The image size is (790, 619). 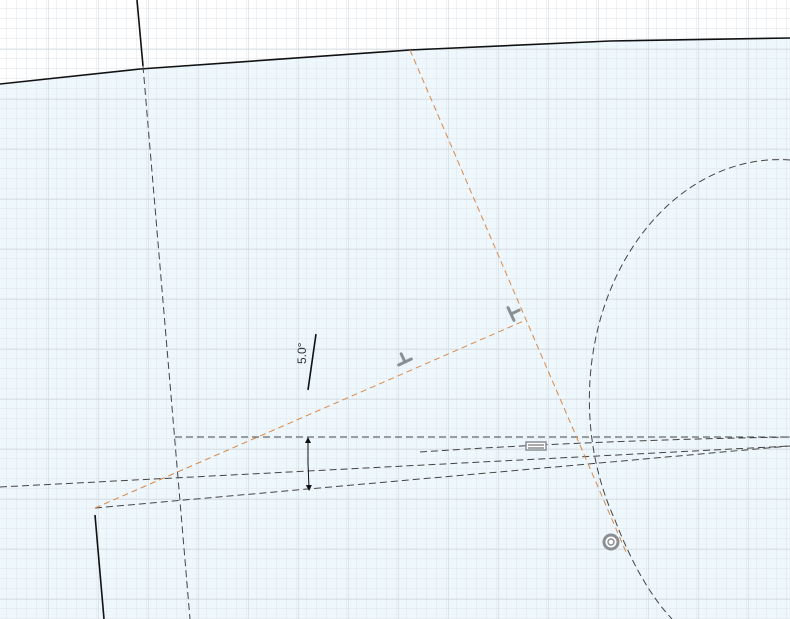 What do you see at coordinates (312, 362) in the screenshot?
I see `angle-extension-line` at bounding box center [312, 362].